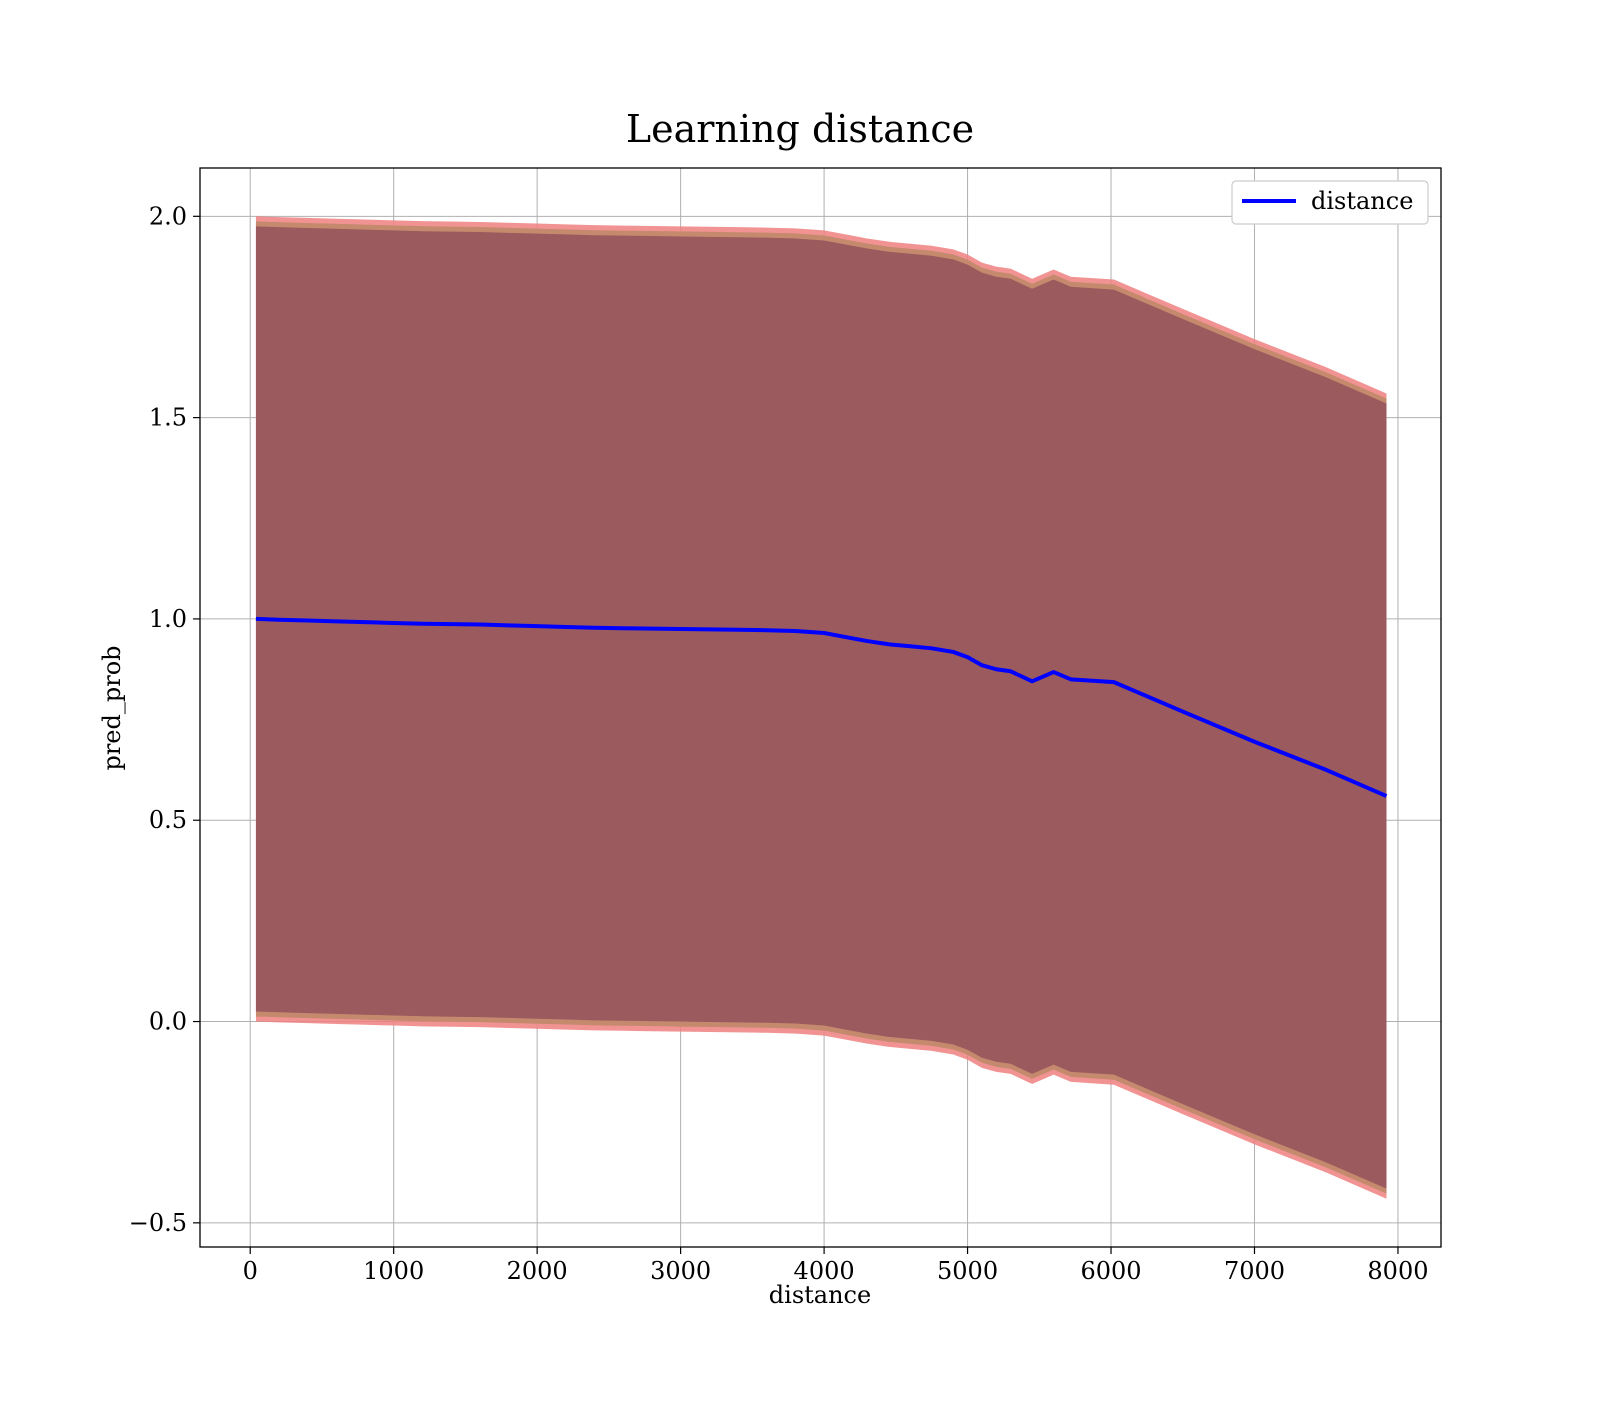 The height and width of the screenshot is (1404, 1600). Describe the element at coordinates (164, 719) in the screenshot. I see `y-axis-ticks: −0.5 0.0 0.5 1.0 1.5 2.0` at that location.